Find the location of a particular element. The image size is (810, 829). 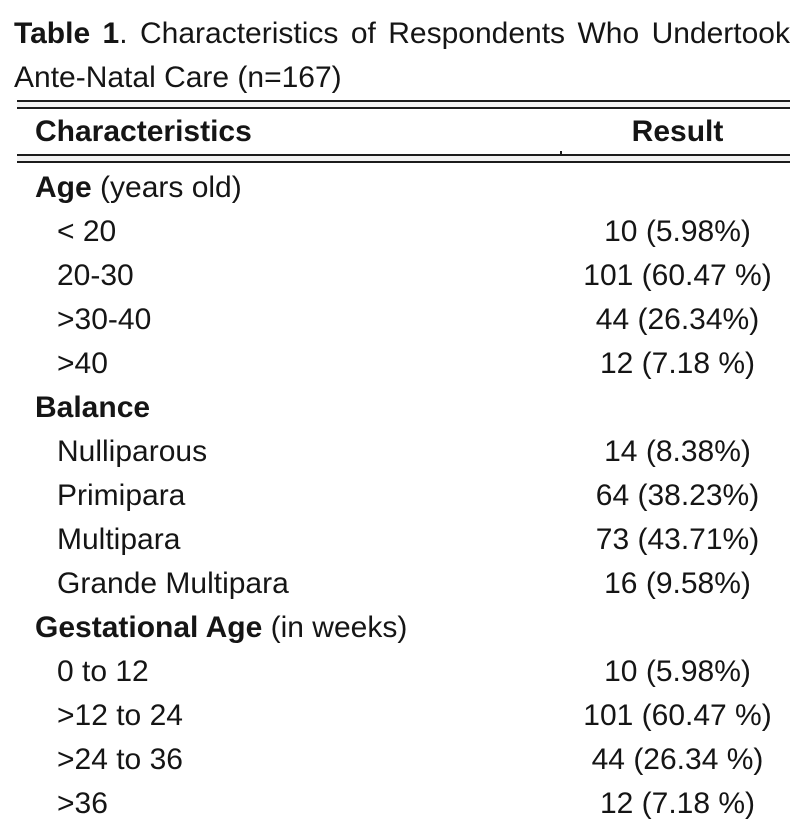

row-label-text: >30-40 is located at coordinates (104, 319).